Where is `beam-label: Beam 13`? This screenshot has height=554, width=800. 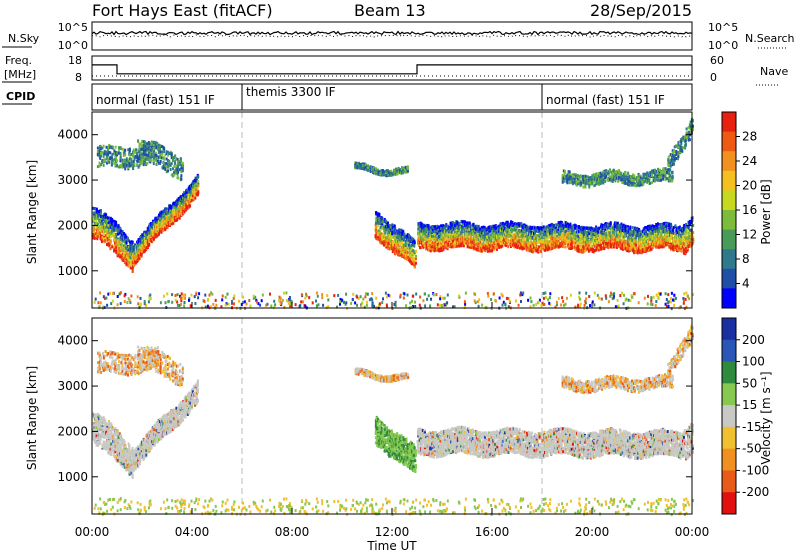
beam-label: Beam 13 is located at coordinates (390, 10).